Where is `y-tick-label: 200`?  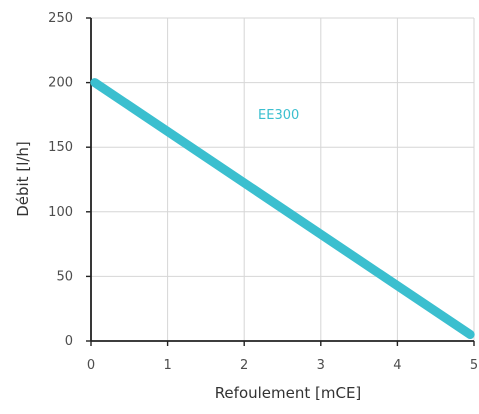
y-tick-label: 200 is located at coordinates (60, 83).